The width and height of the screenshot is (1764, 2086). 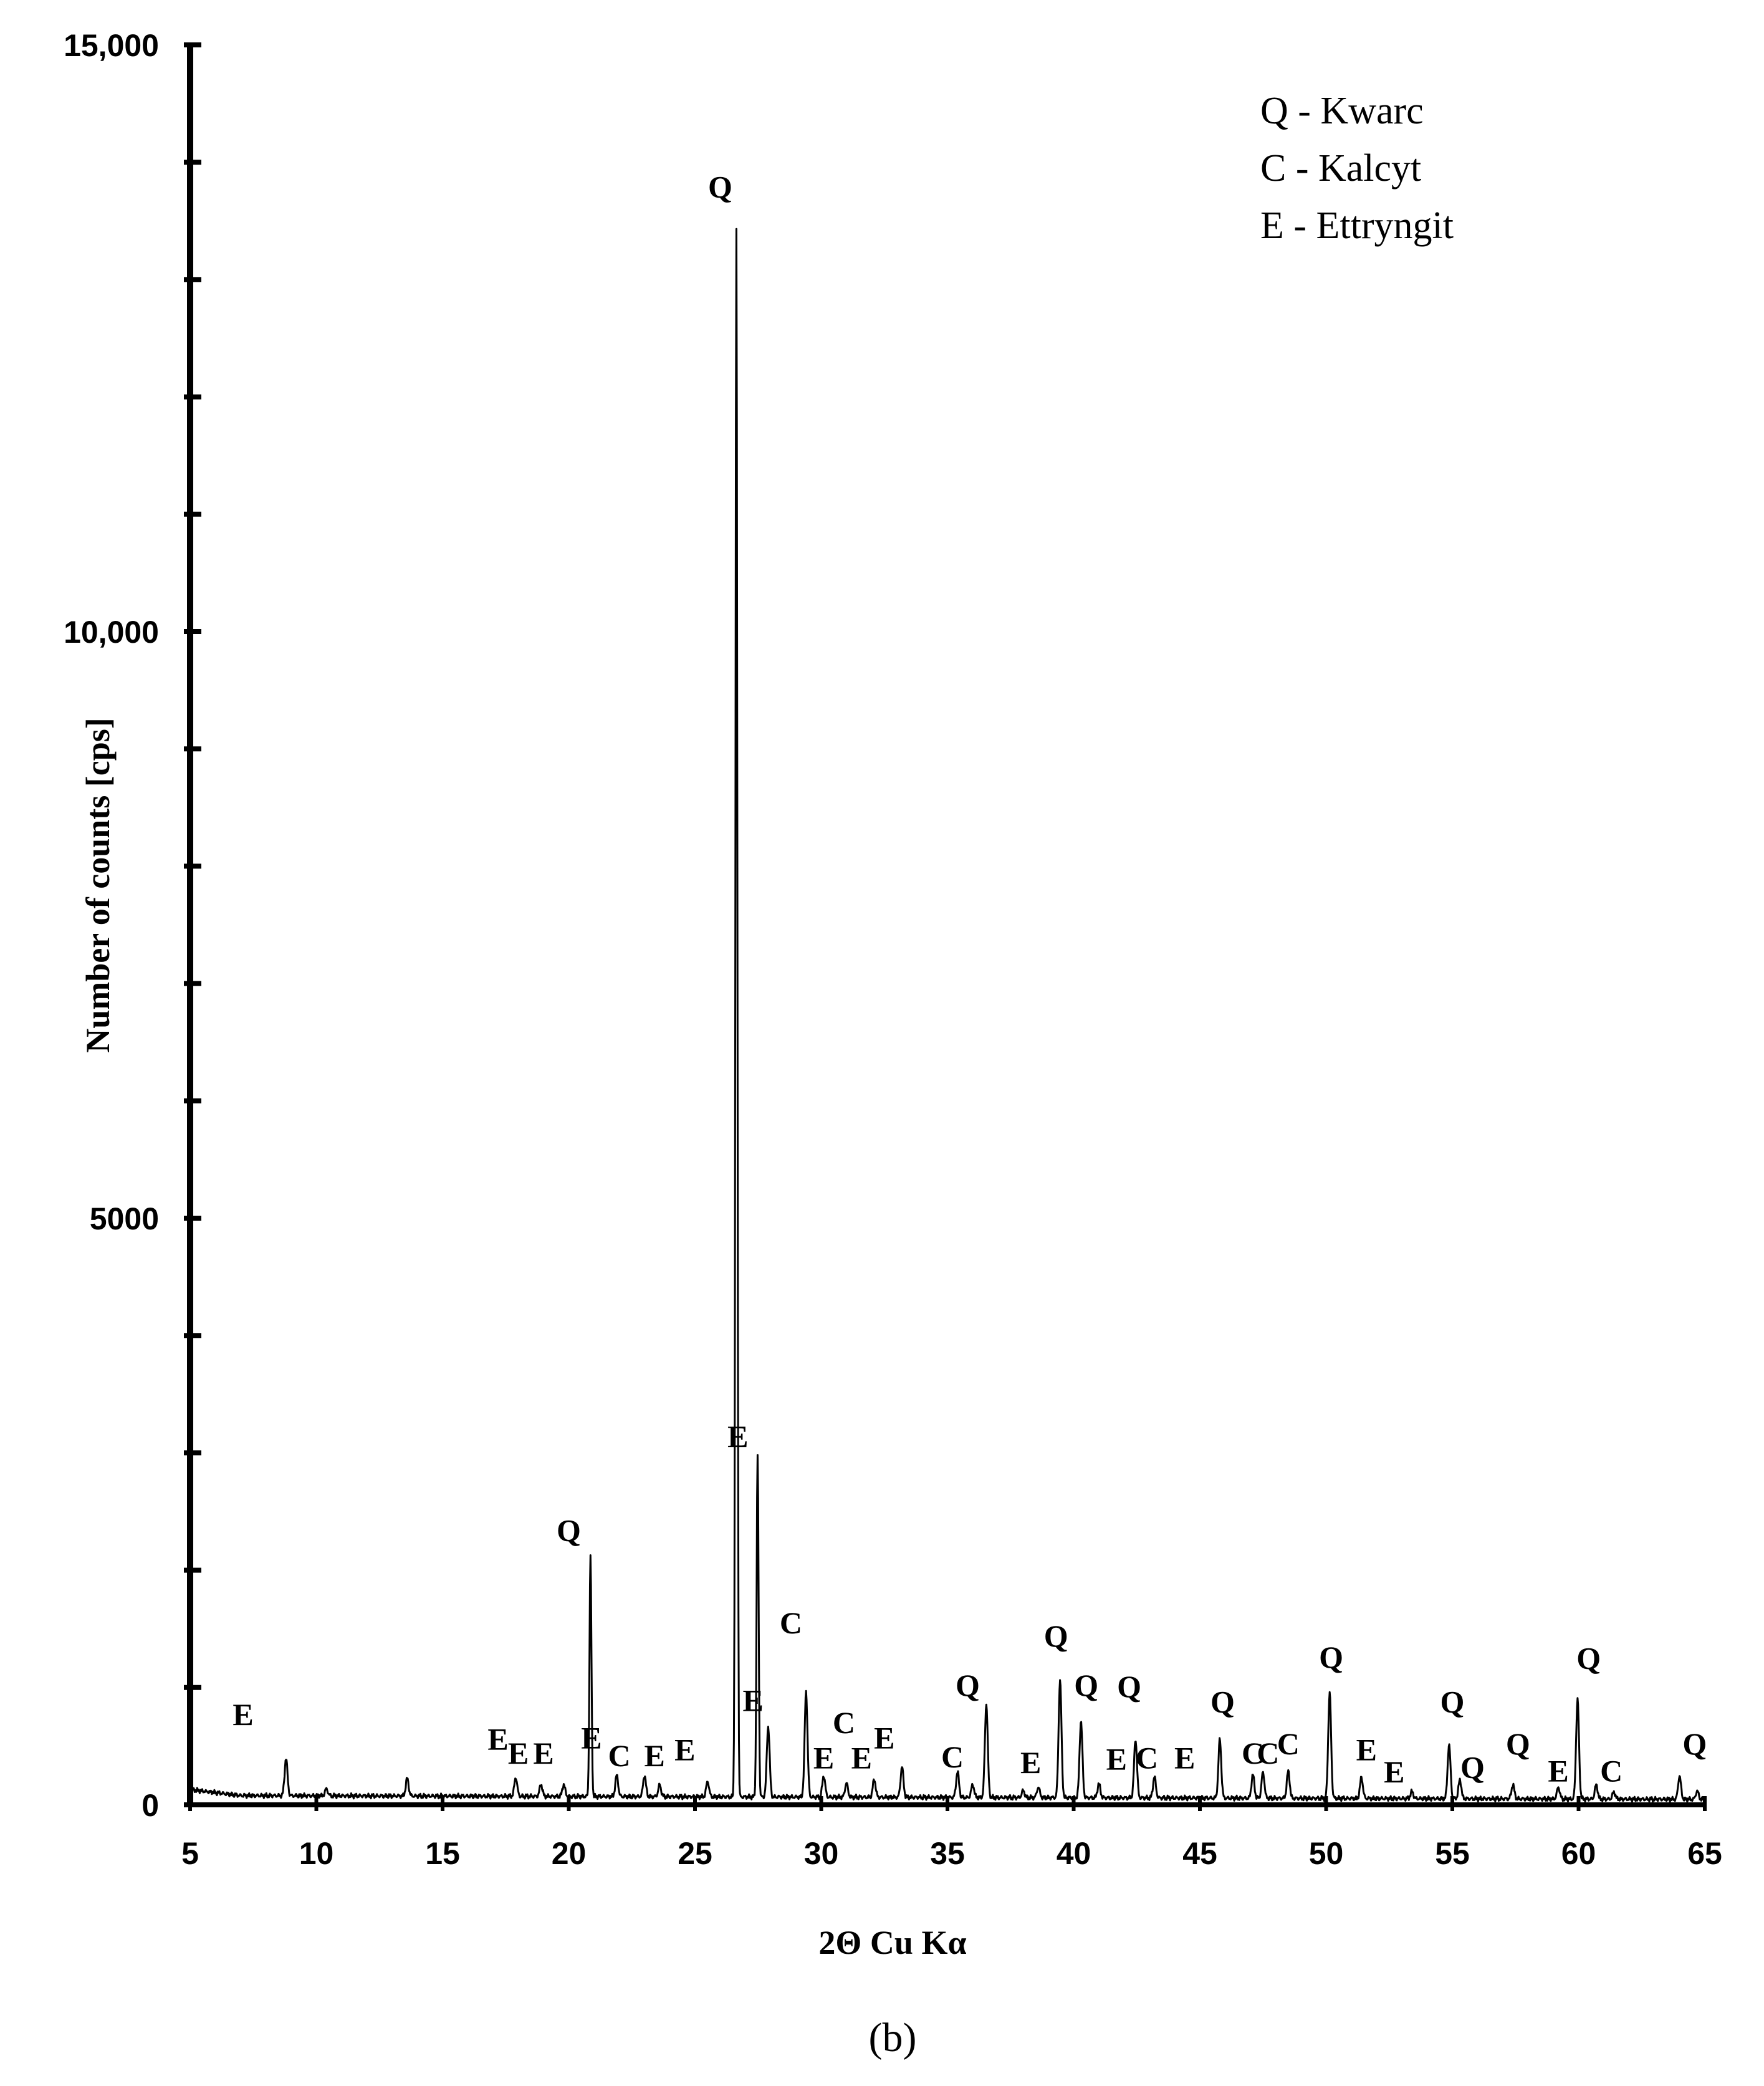 What do you see at coordinates (892, 1942) in the screenshot?
I see `x-axis-title: 2Θ Cu Kα` at bounding box center [892, 1942].